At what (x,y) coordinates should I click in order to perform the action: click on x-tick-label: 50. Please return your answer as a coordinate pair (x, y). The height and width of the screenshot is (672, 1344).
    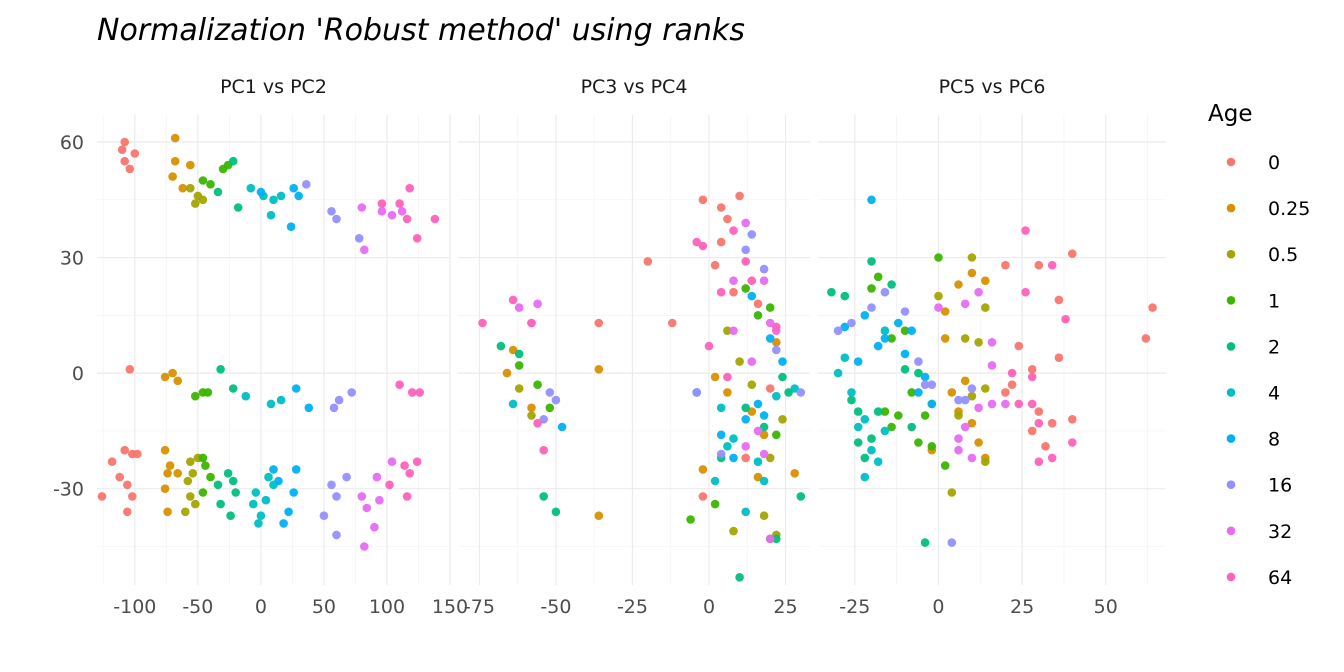
    Looking at the image, I should click on (324, 607).